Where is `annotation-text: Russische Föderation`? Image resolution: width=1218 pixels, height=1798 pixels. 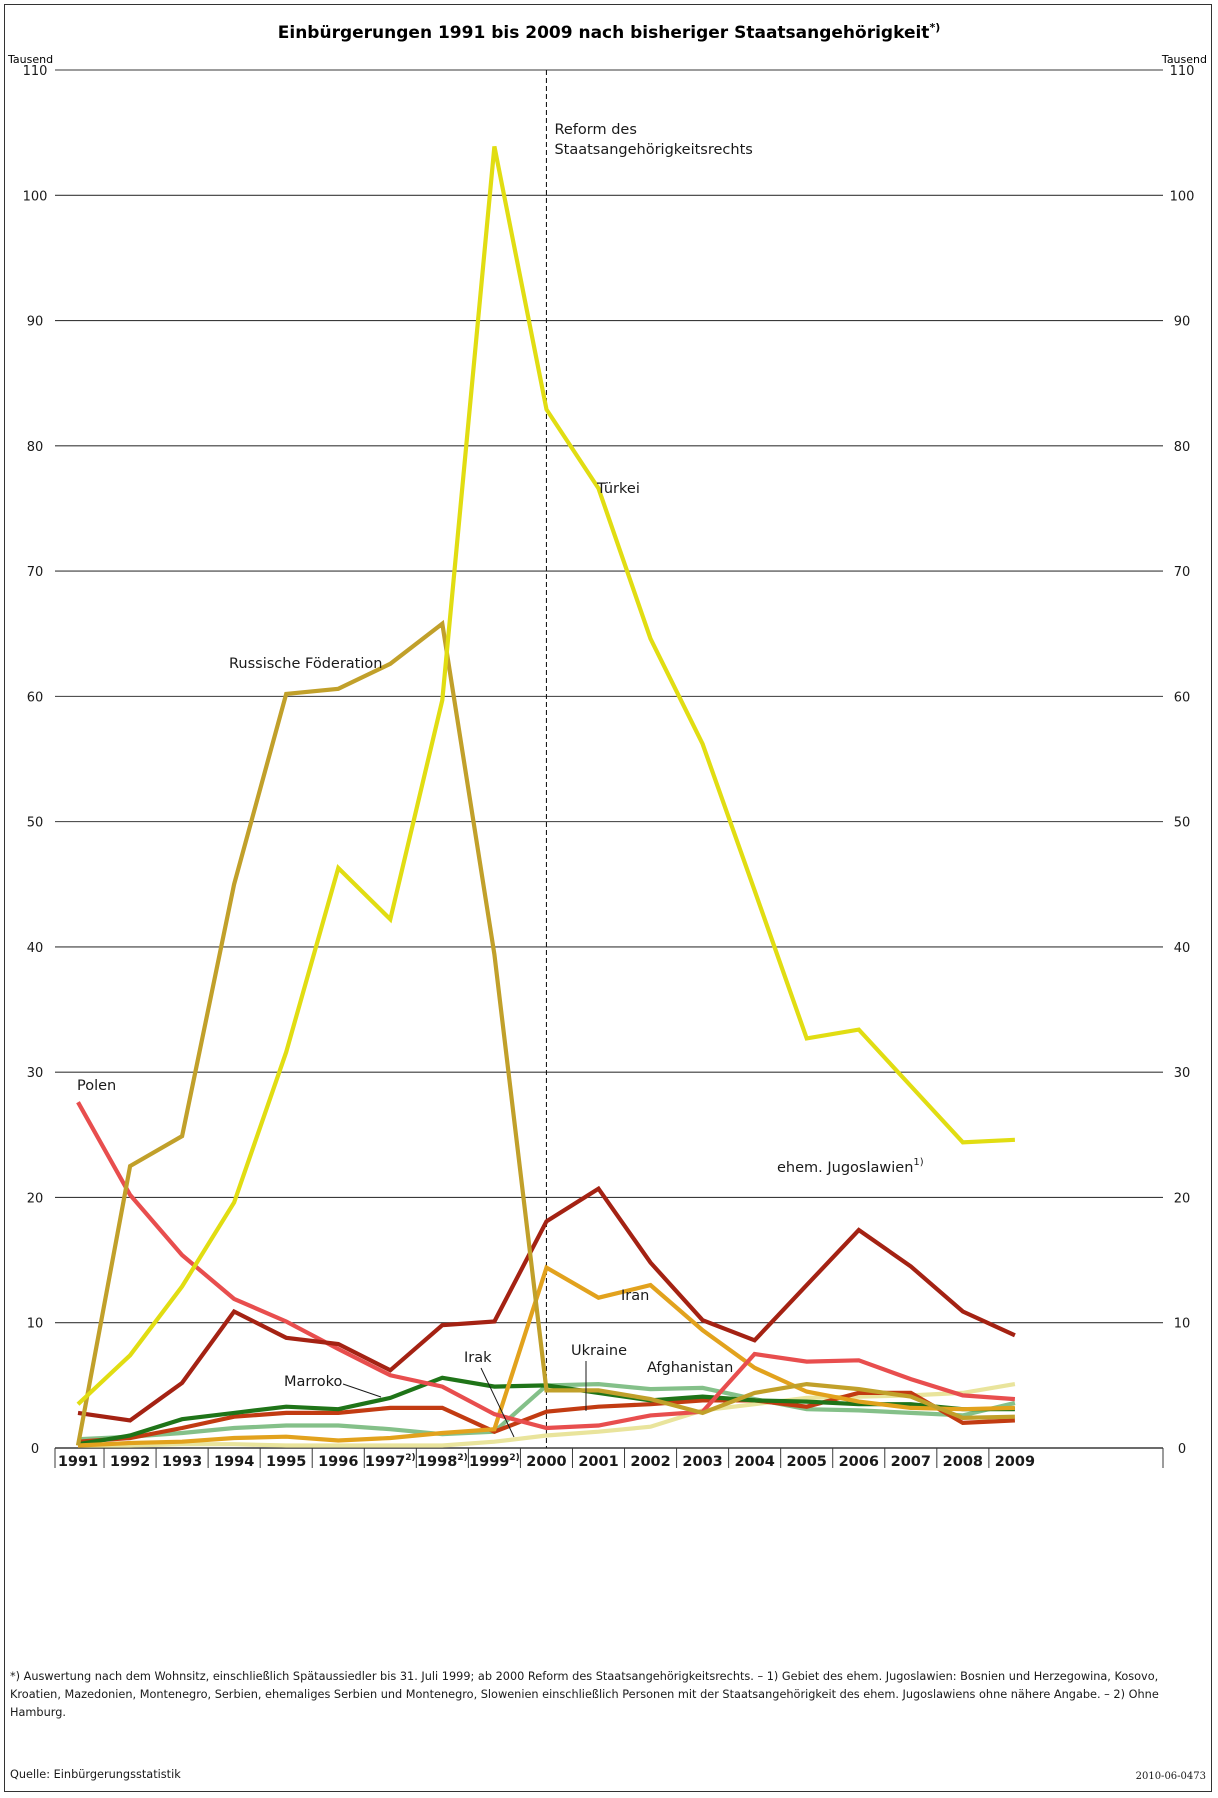
annotation-text: Russische Föderation is located at coordinates (305, 664).